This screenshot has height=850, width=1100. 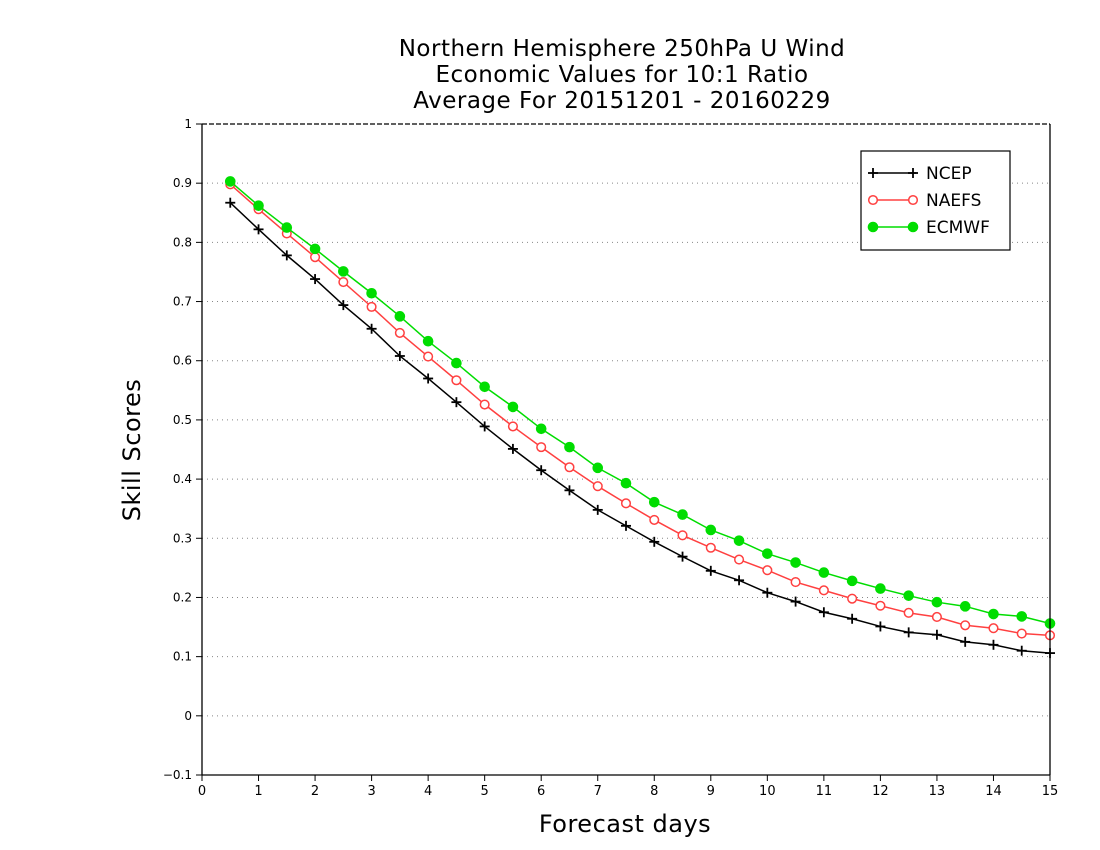 I want to click on y-tick-label: 0.5, so click(x=182, y=420).